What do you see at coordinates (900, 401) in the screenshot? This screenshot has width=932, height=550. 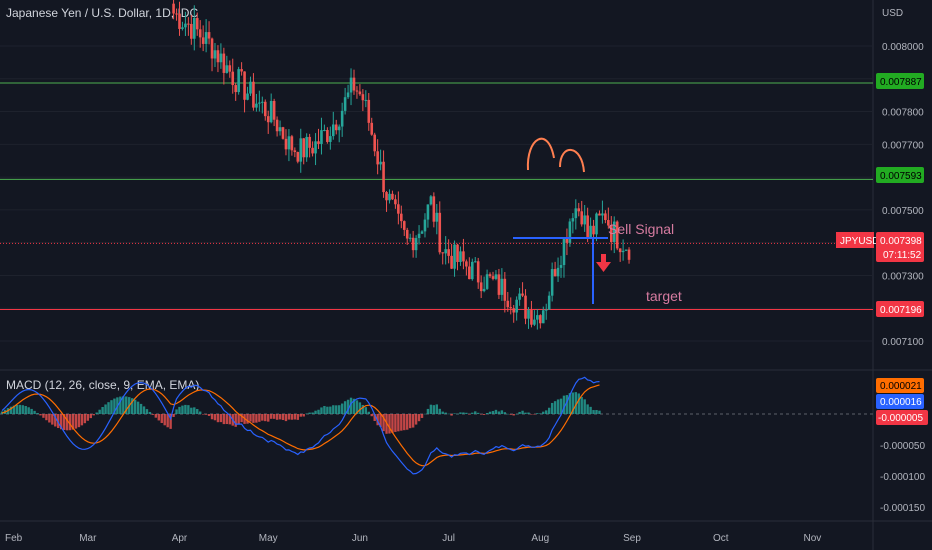 I see `macd-value-tag: 0.000016` at bounding box center [900, 401].